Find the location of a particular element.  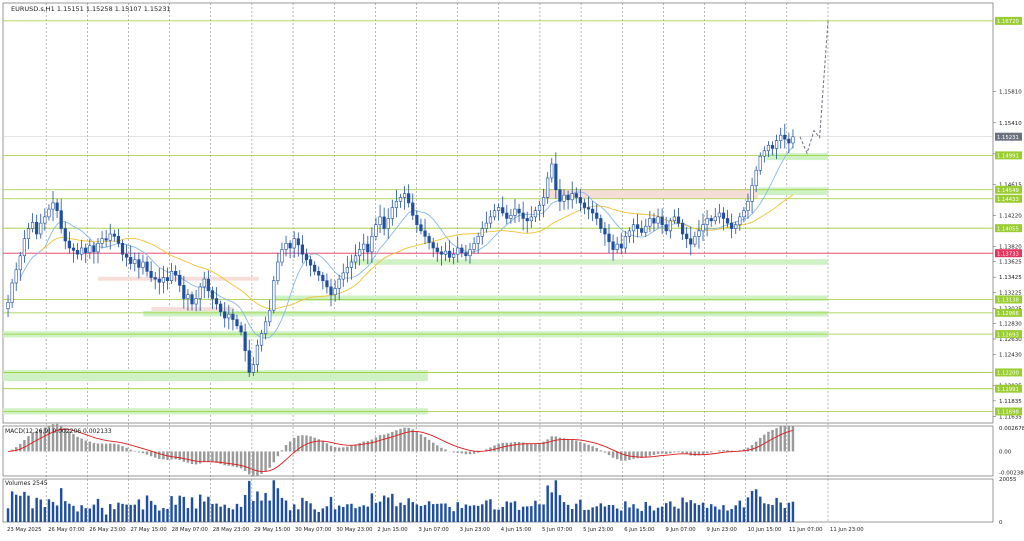

time-tick-label: 5 Jun 07:00 is located at coordinates (557, 530).